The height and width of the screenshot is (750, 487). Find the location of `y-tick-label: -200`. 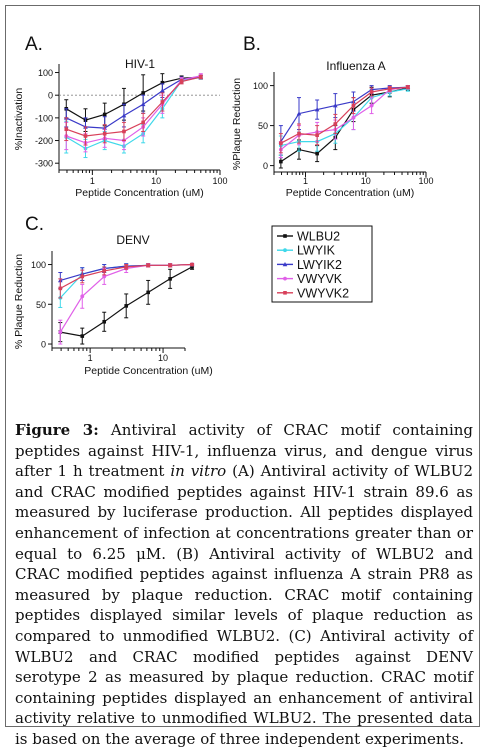

y-tick-label: -200 is located at coordinates (44, 141).